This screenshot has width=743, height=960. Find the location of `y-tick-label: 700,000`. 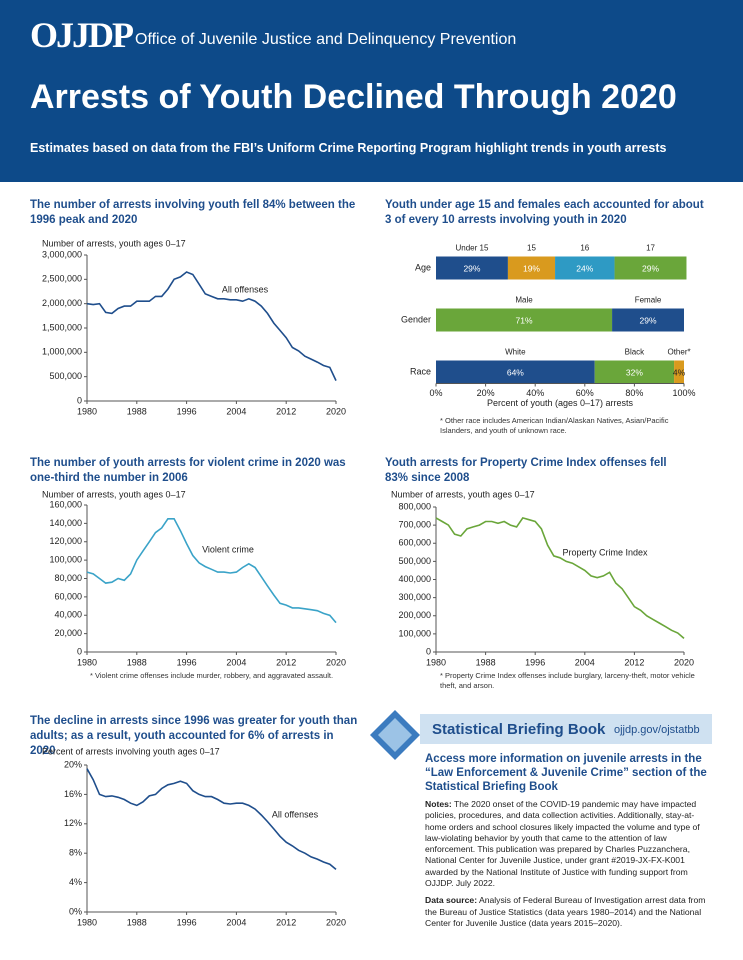

y-tick-label: 700,000 is located at coordinates (414, 525).